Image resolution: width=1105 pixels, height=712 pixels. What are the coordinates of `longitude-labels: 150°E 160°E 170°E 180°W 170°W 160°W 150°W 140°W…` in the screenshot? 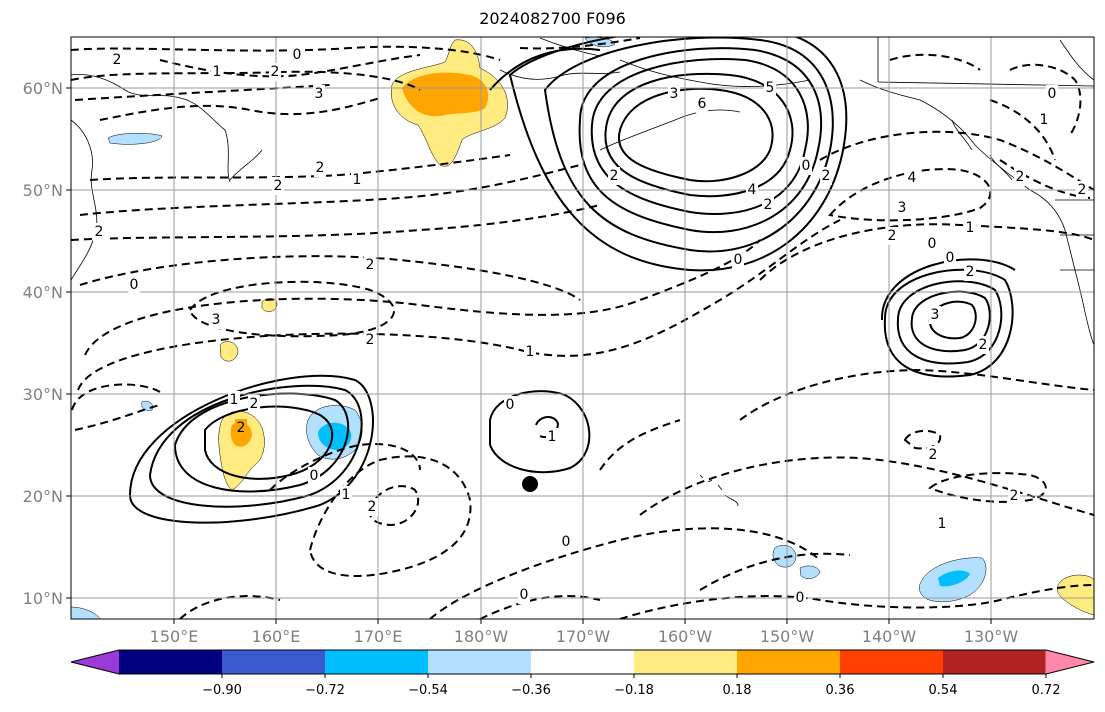 It's located at (584, 632).